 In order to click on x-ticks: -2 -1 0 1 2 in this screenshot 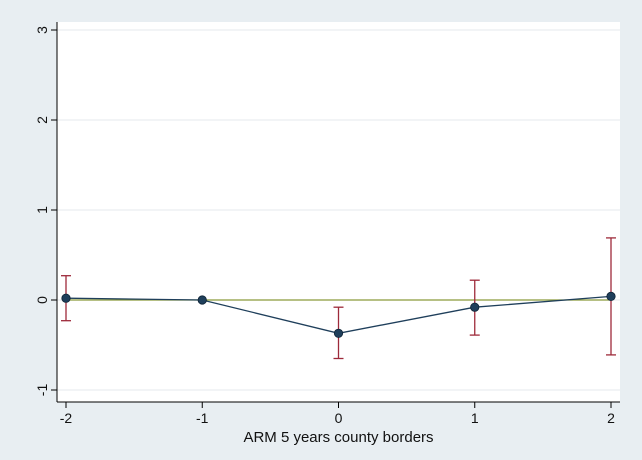, I will do `click(337, 414)`.